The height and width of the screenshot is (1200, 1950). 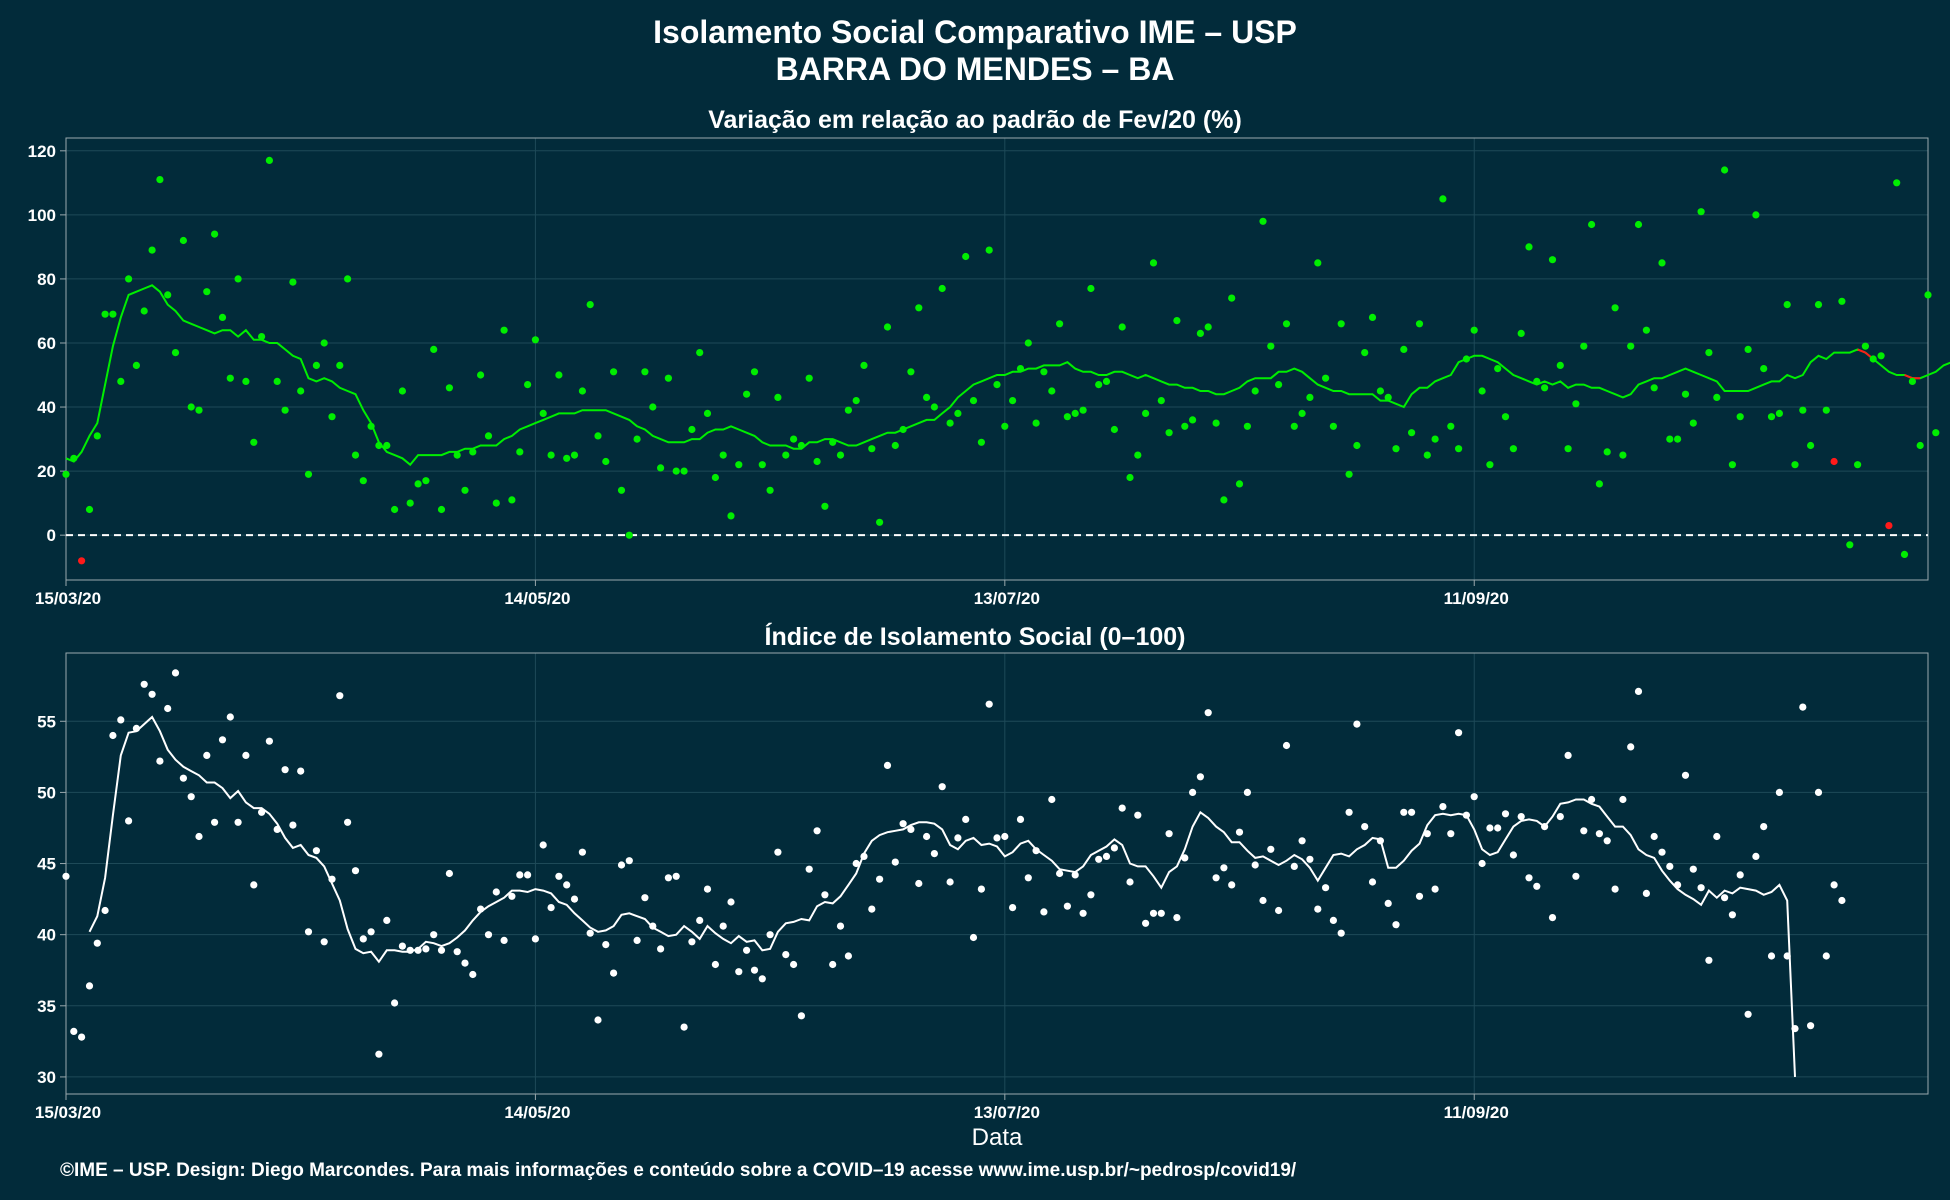 What do you see at coordinates (1861, 351) in the screenshot?
I see `top-chart-moving-average-red-segment` at bounding box center [1861, 351].